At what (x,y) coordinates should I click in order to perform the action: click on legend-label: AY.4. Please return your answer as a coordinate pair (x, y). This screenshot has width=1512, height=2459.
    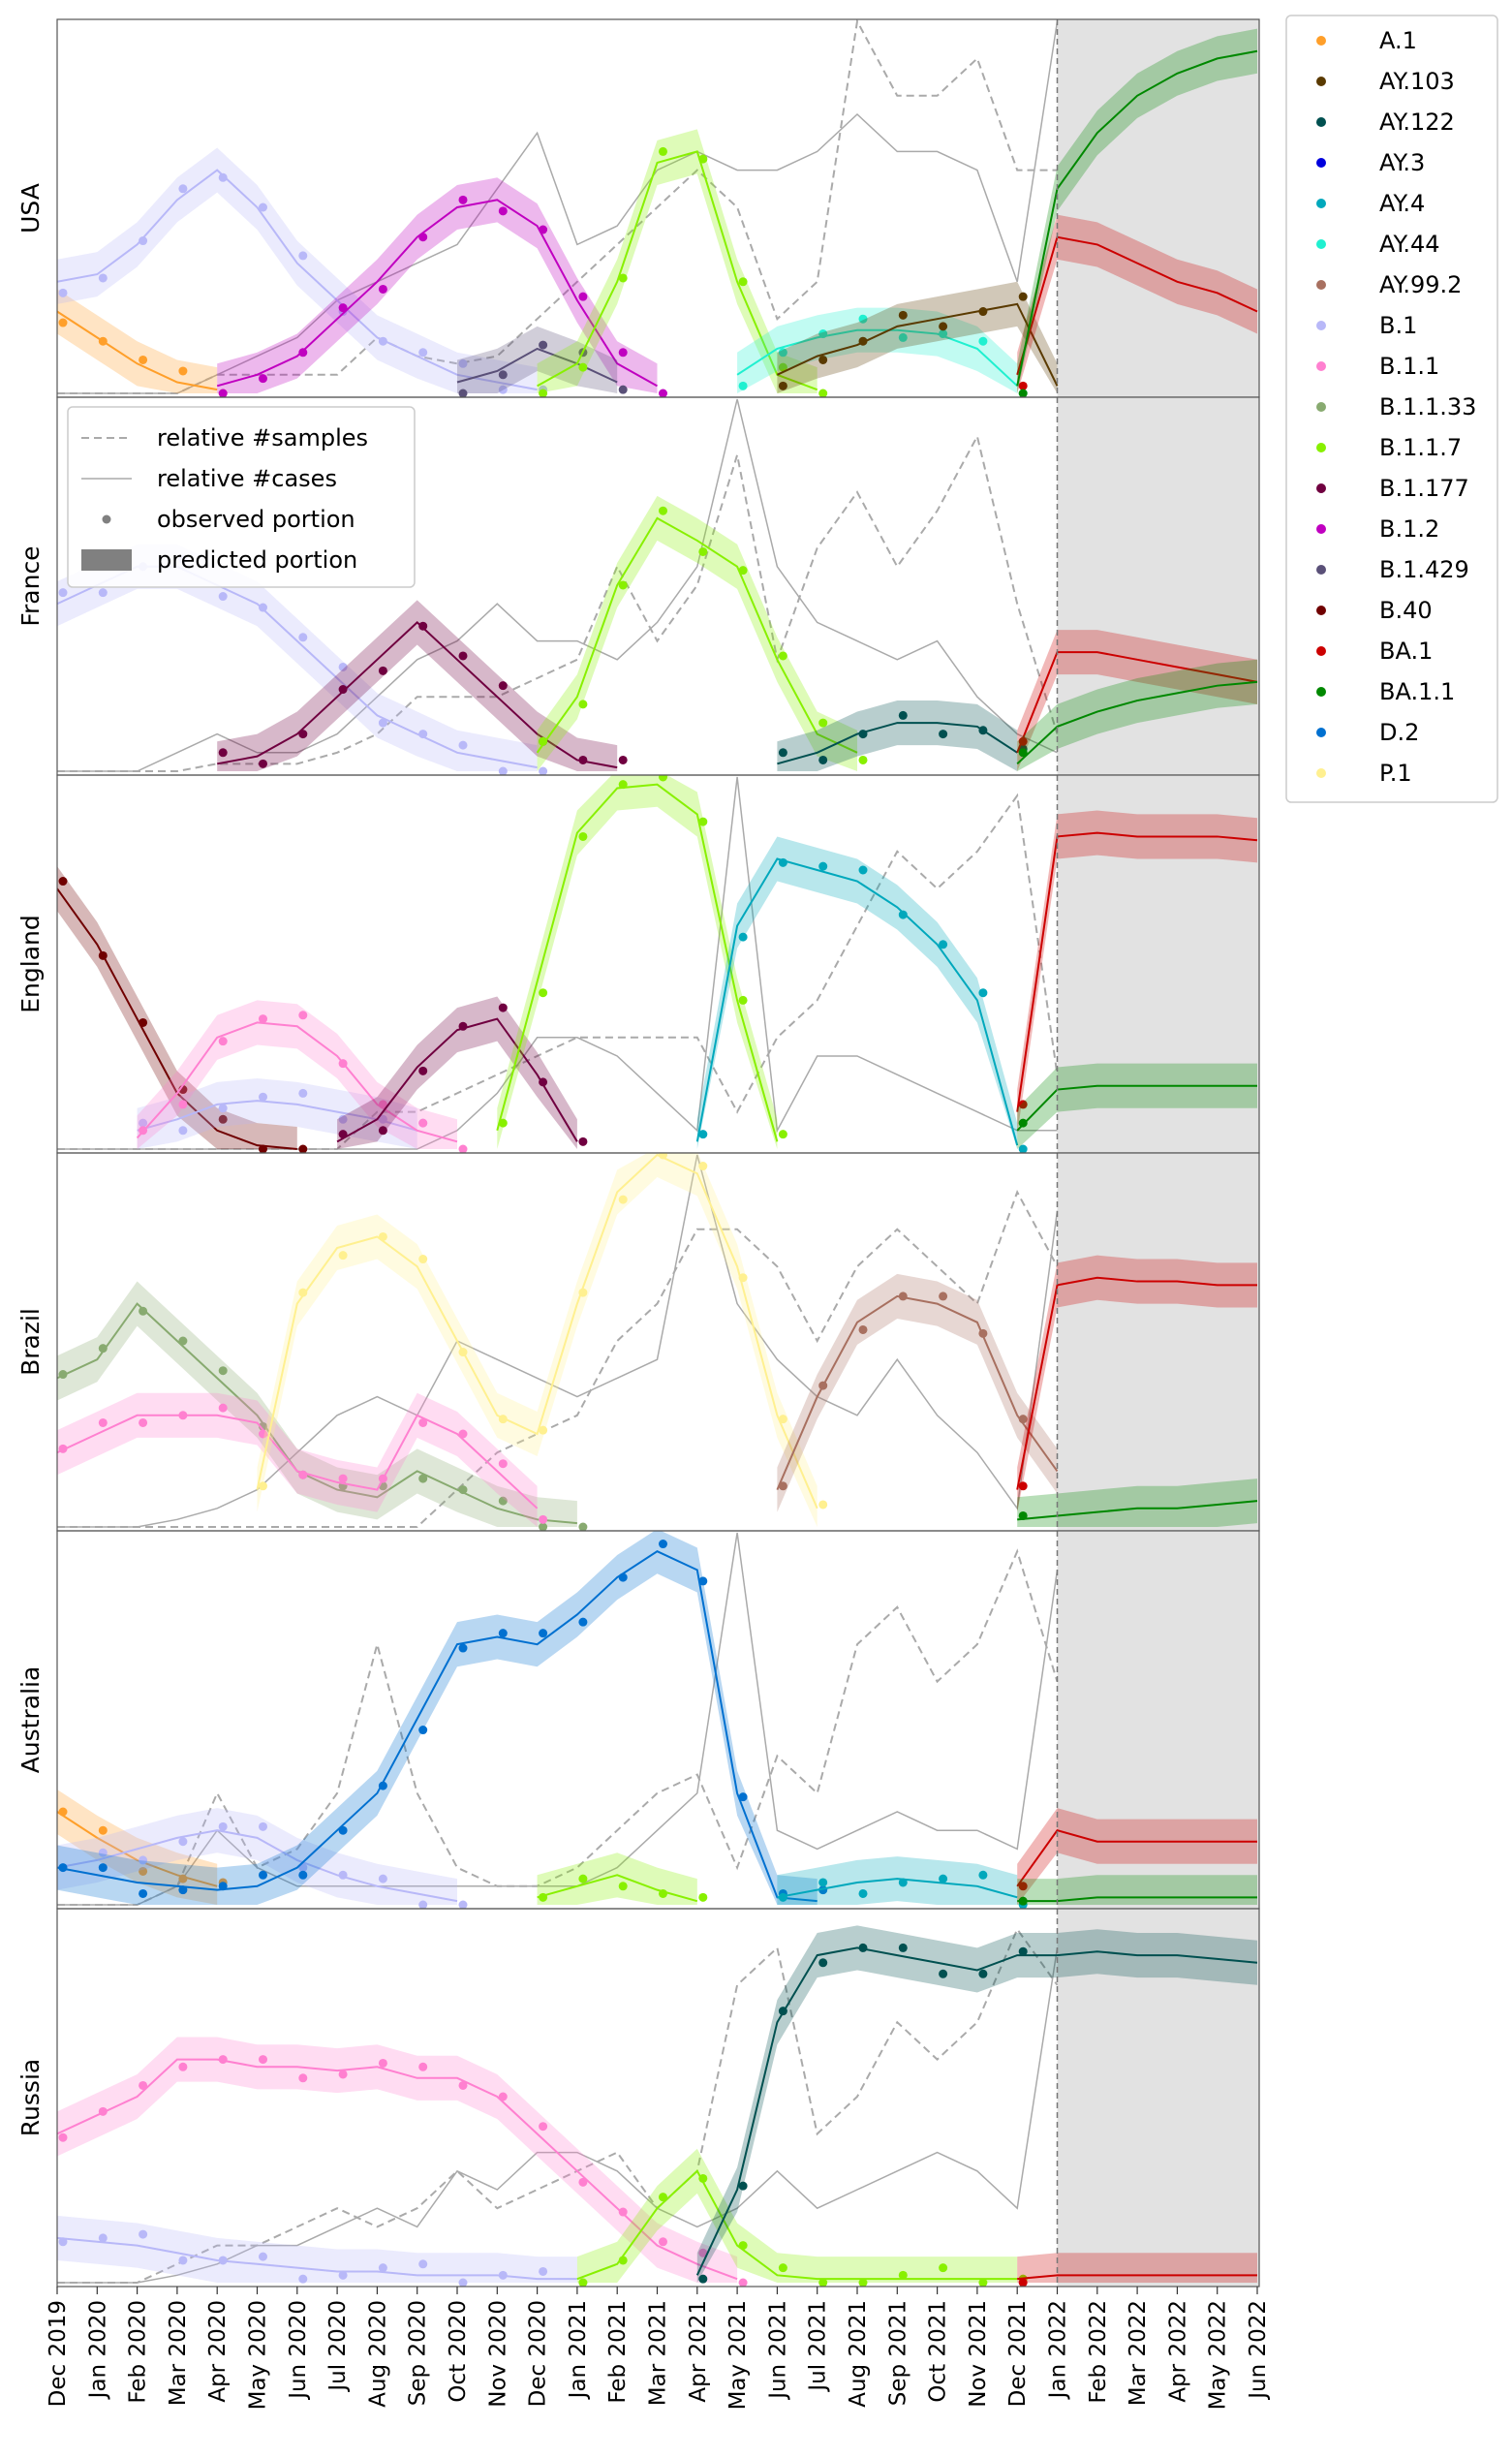
    Looking at the image, I should click on (1402, 203).